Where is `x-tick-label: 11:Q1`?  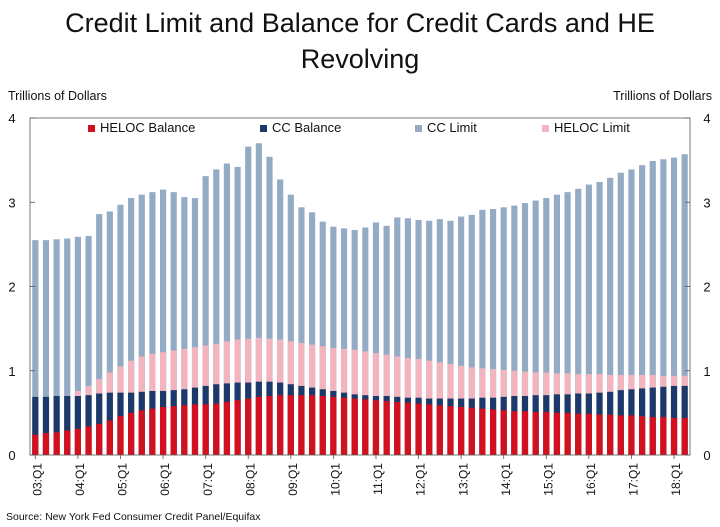 x-tick-label: 11:Q1 is located at coordinates (378, 479).